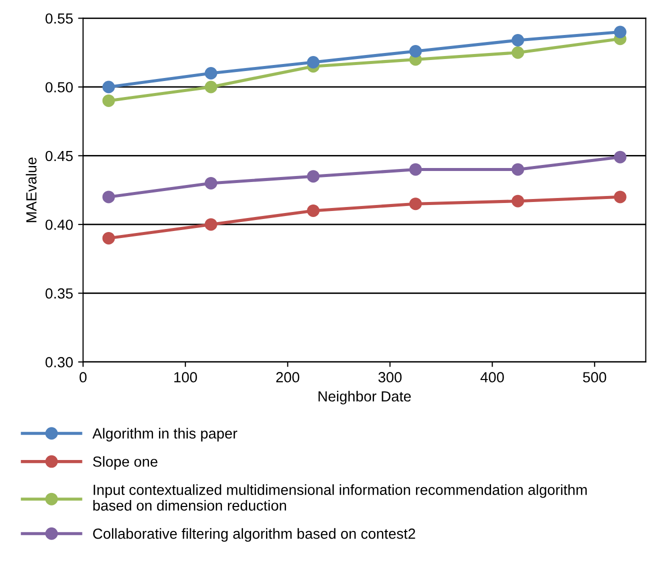 The width and height of the screenshot is (649, 570). I want to click on legend-label: Algorithm in this paper, so click(165, 435).